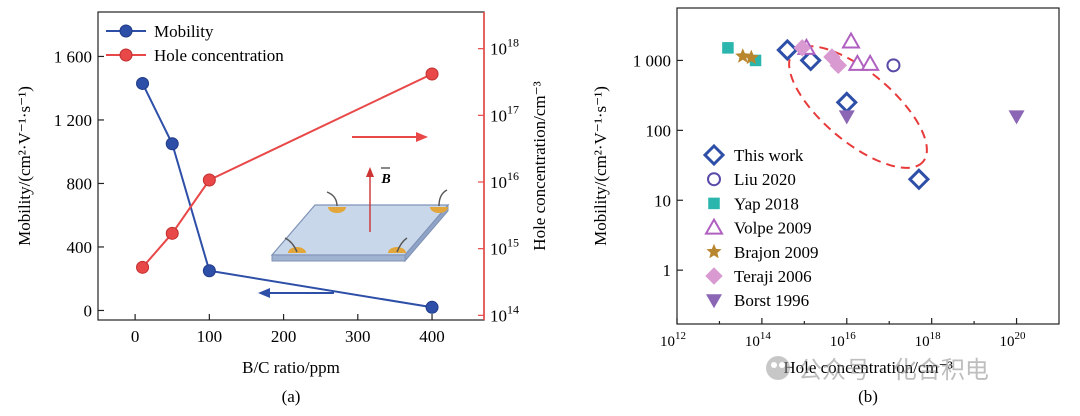  Describe the element at coordinates (291, 396) in the screenshot. I see `panel-a-label: (a)` at that location.